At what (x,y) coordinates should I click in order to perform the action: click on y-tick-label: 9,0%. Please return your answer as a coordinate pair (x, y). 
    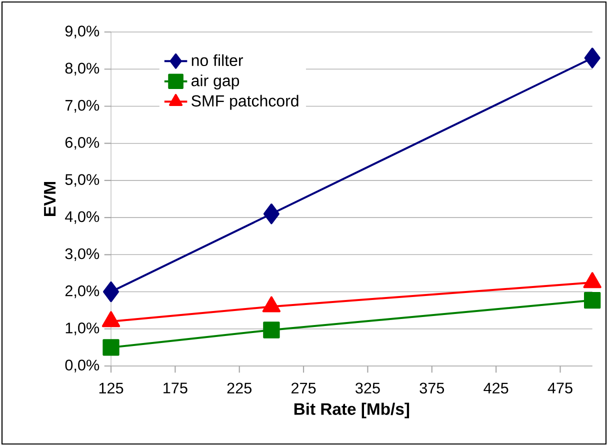
    Looking at the image, I should click on (82, 32).